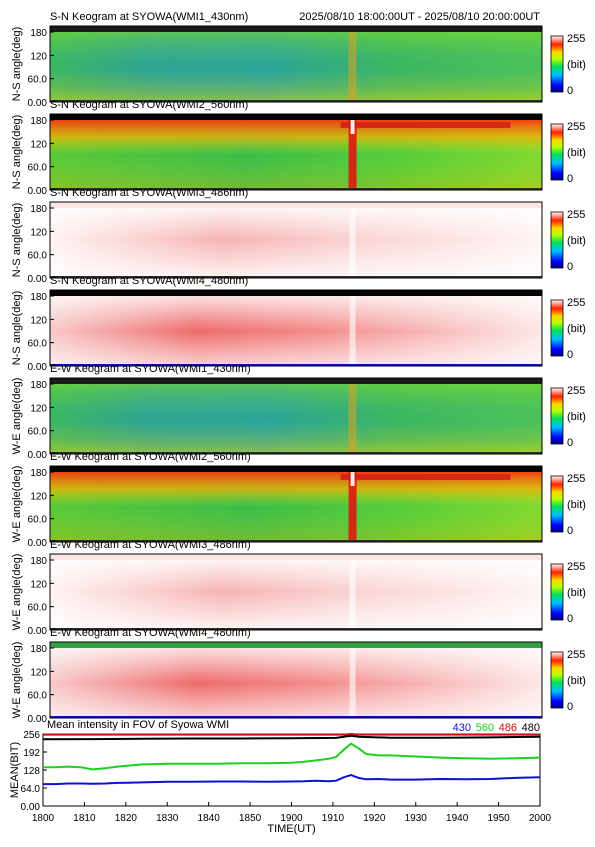 This screenshot has width=595, height=847. I want to click on x-tick-label: 1820, so click(126, 818).